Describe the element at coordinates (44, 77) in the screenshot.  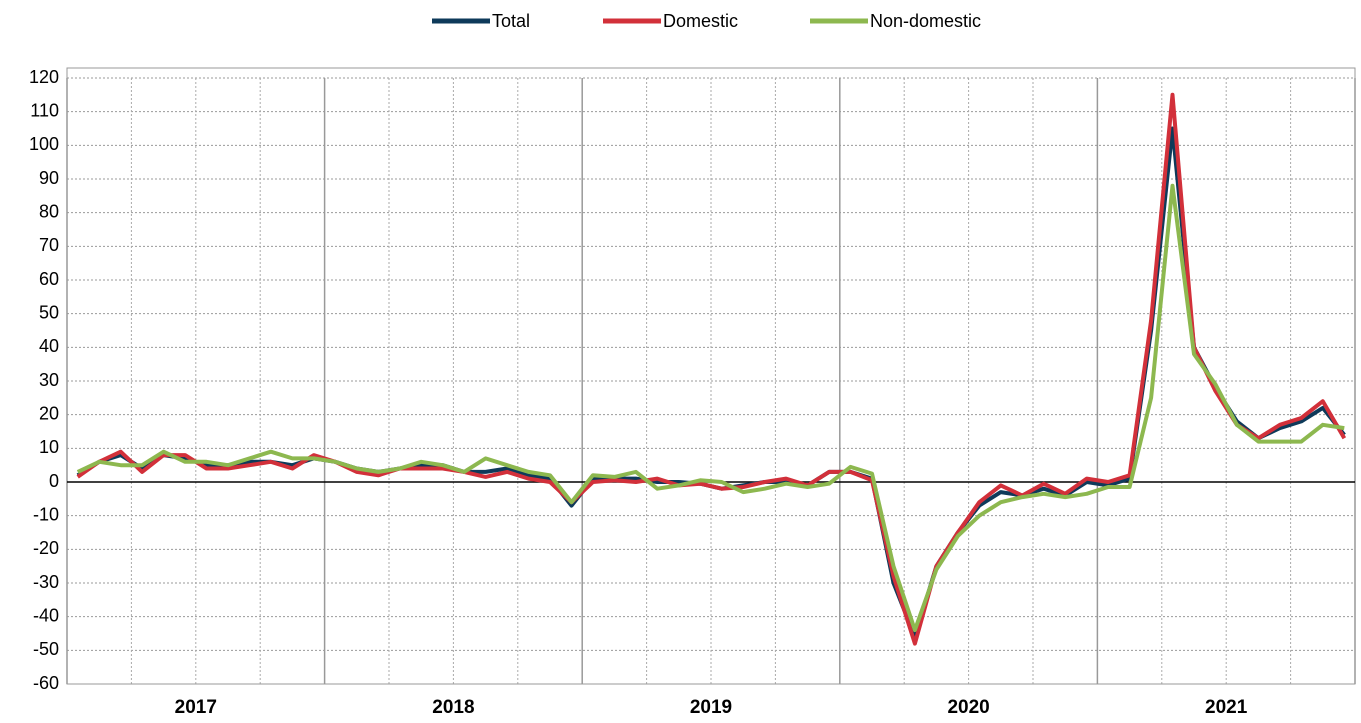
I see `y-tick-label: 120` at that location.